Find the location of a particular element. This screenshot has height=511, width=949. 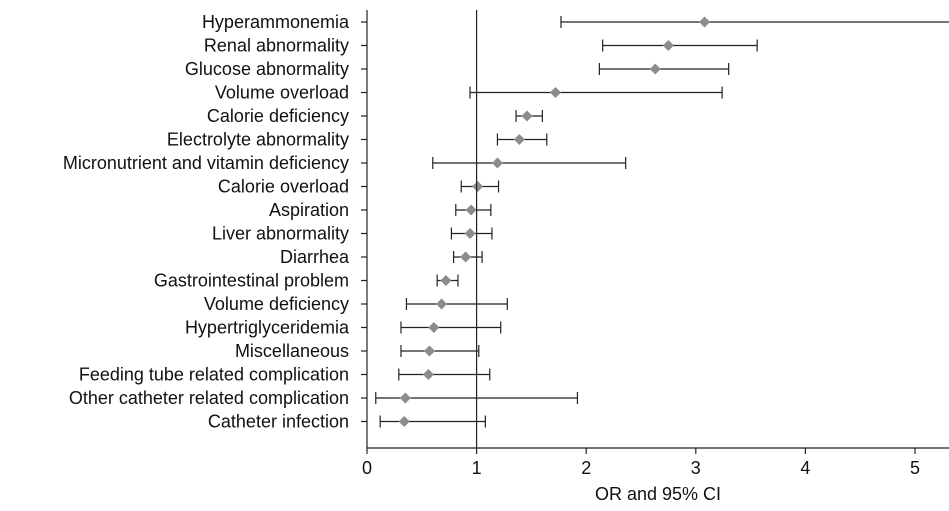

x-axis-title: OR and 95% CI is located at coordinates (658, 494).